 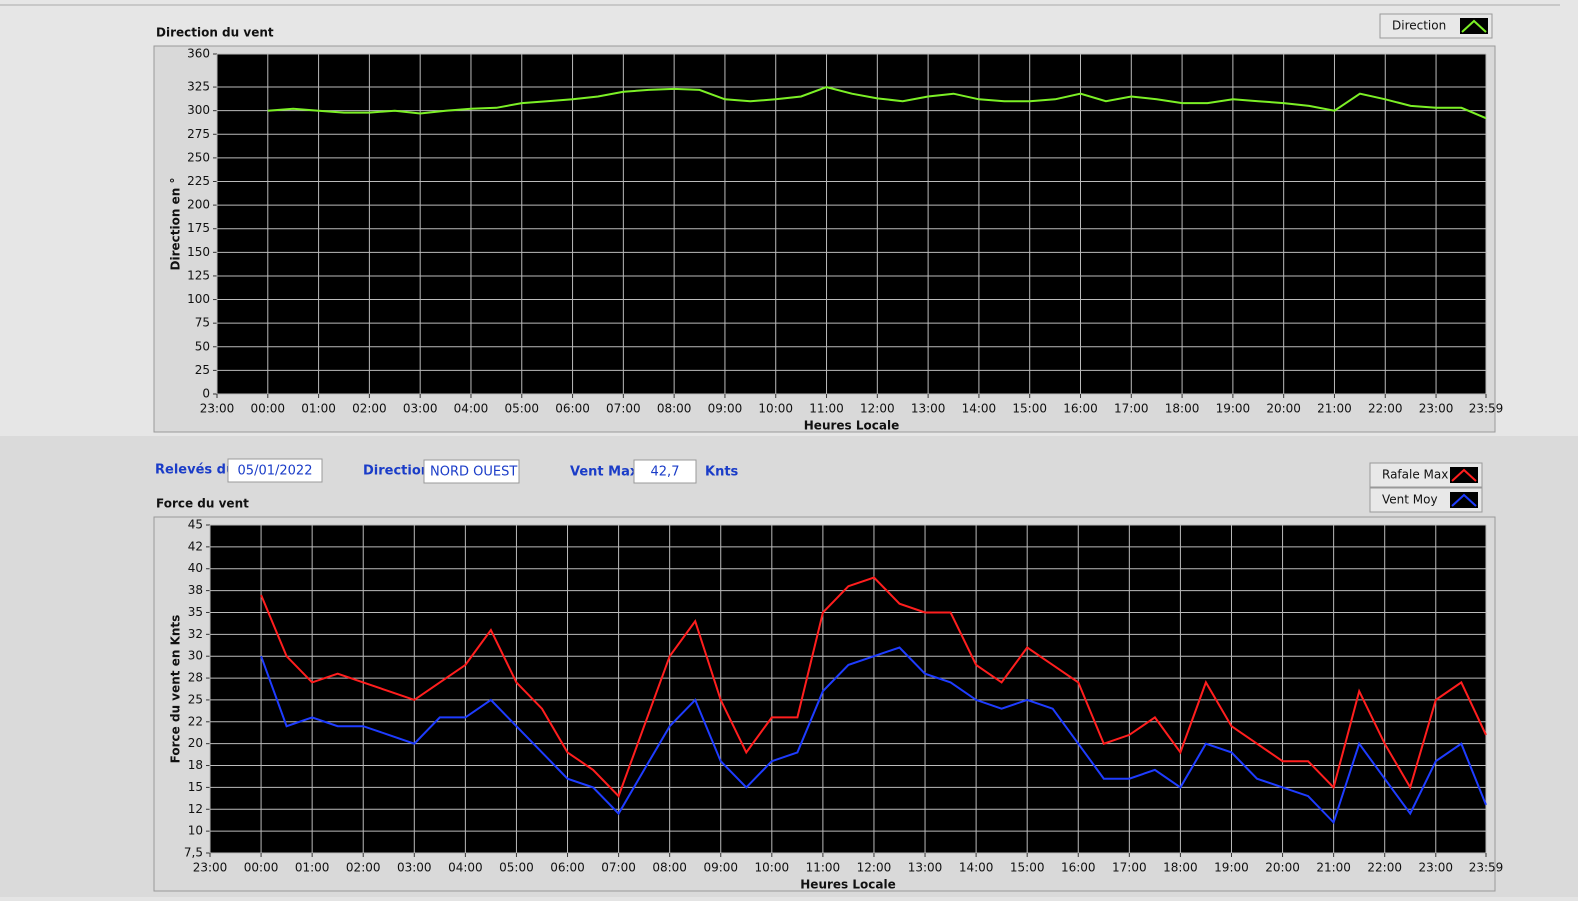 What do you see at coordinates (206, 394) in the screenshot?
I see `y-tick-label: 0` at bounding box center [206, 394].